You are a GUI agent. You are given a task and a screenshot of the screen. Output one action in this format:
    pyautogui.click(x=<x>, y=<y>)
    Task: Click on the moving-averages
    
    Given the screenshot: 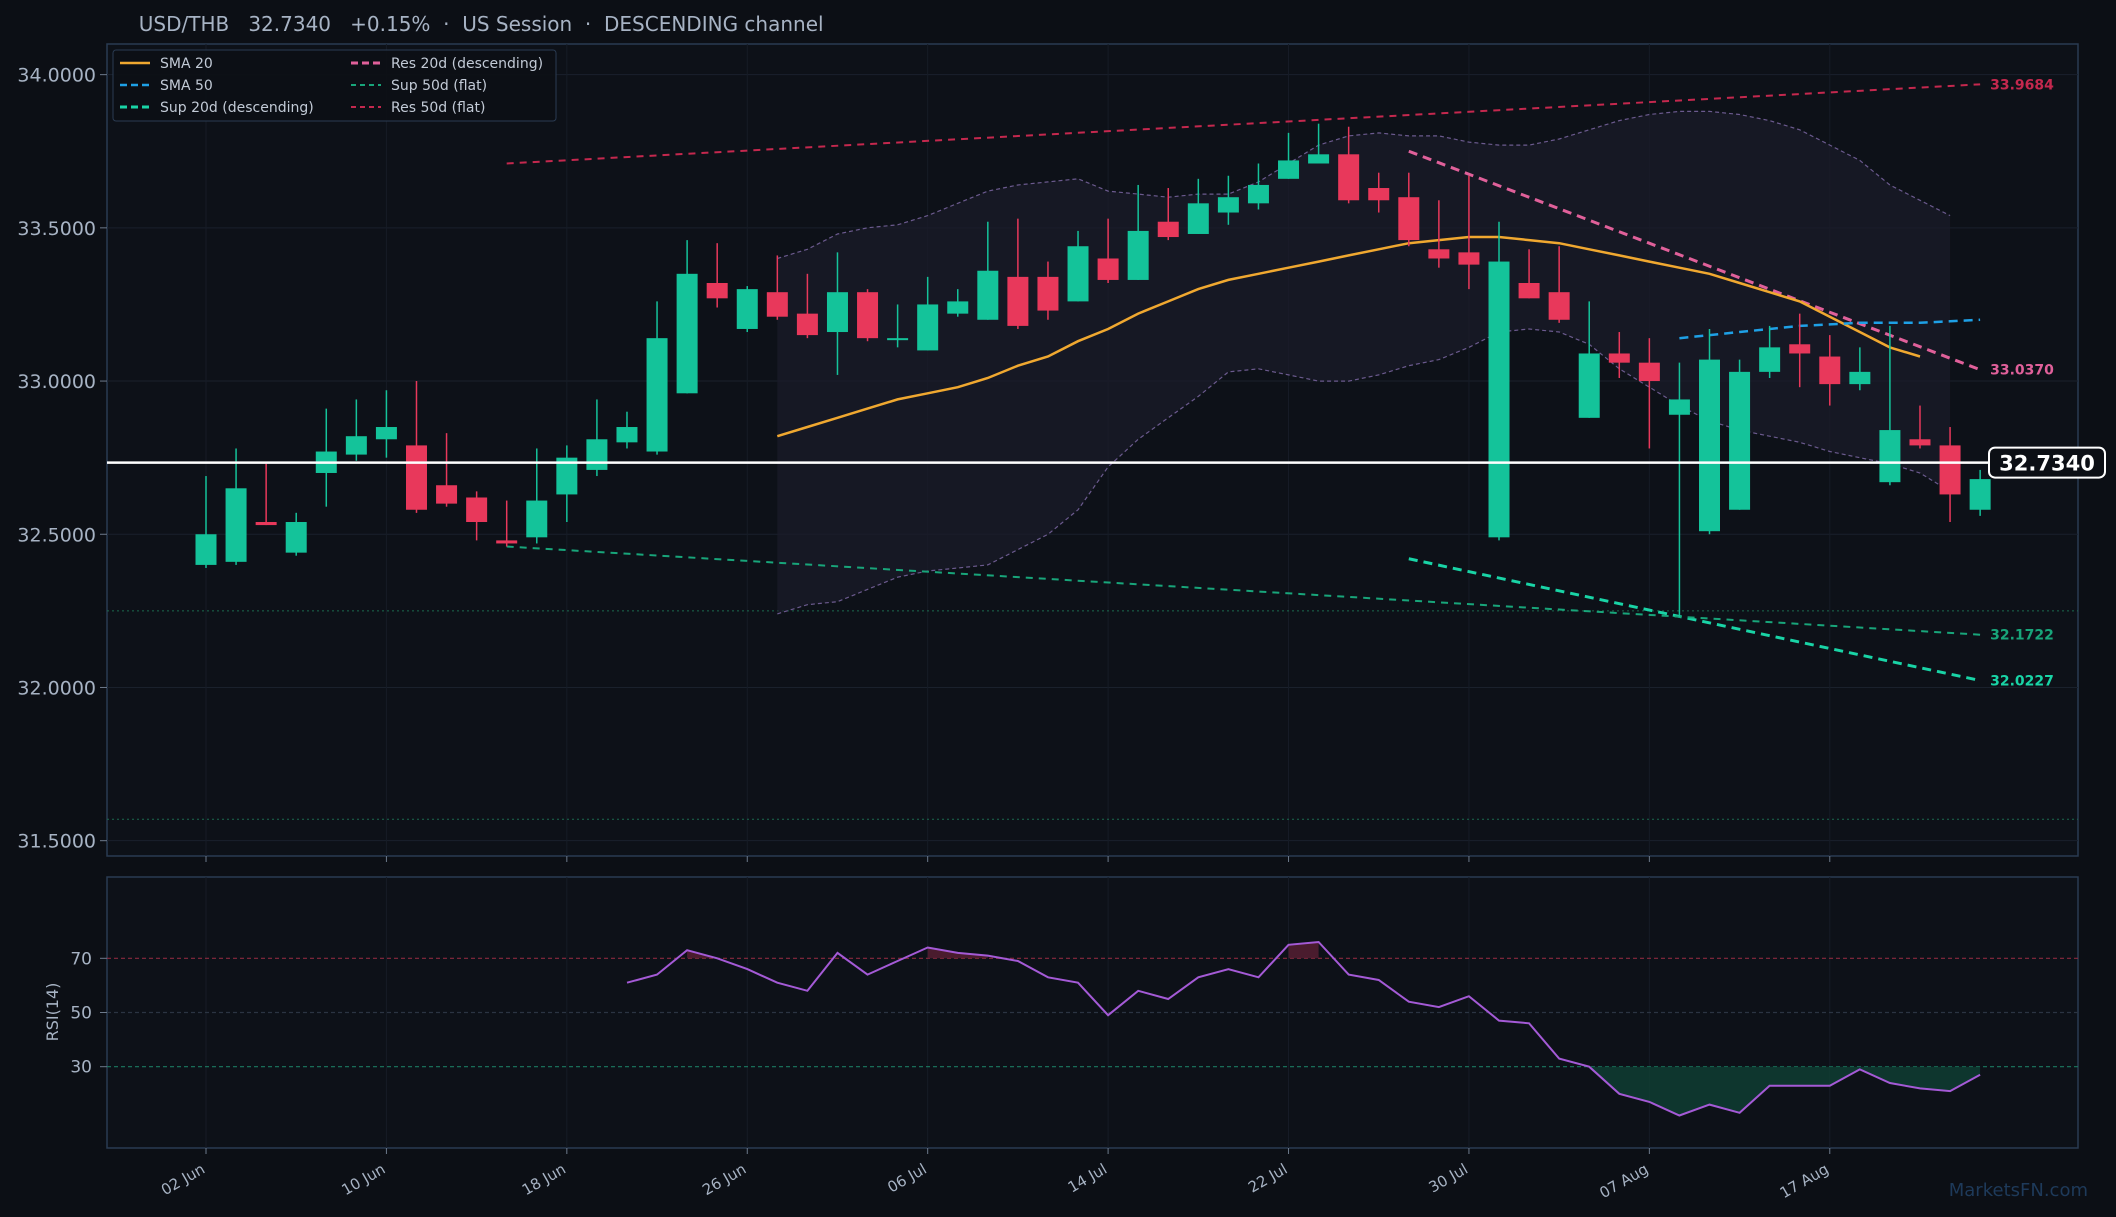 What is the action you would take?
    pyautogui.click(x=1378, y=336)
    